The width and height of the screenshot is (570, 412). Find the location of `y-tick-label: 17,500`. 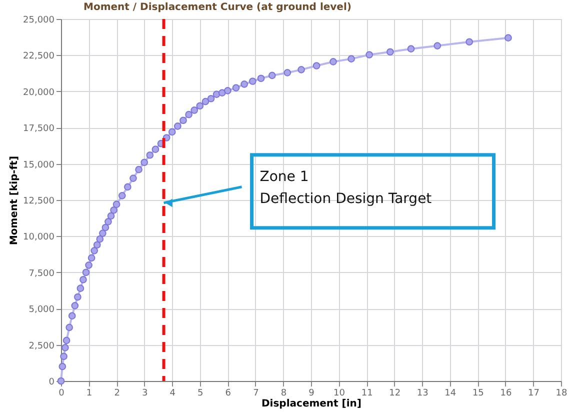

y-tick-label: 17,500 is located at coordinates (39, 129).